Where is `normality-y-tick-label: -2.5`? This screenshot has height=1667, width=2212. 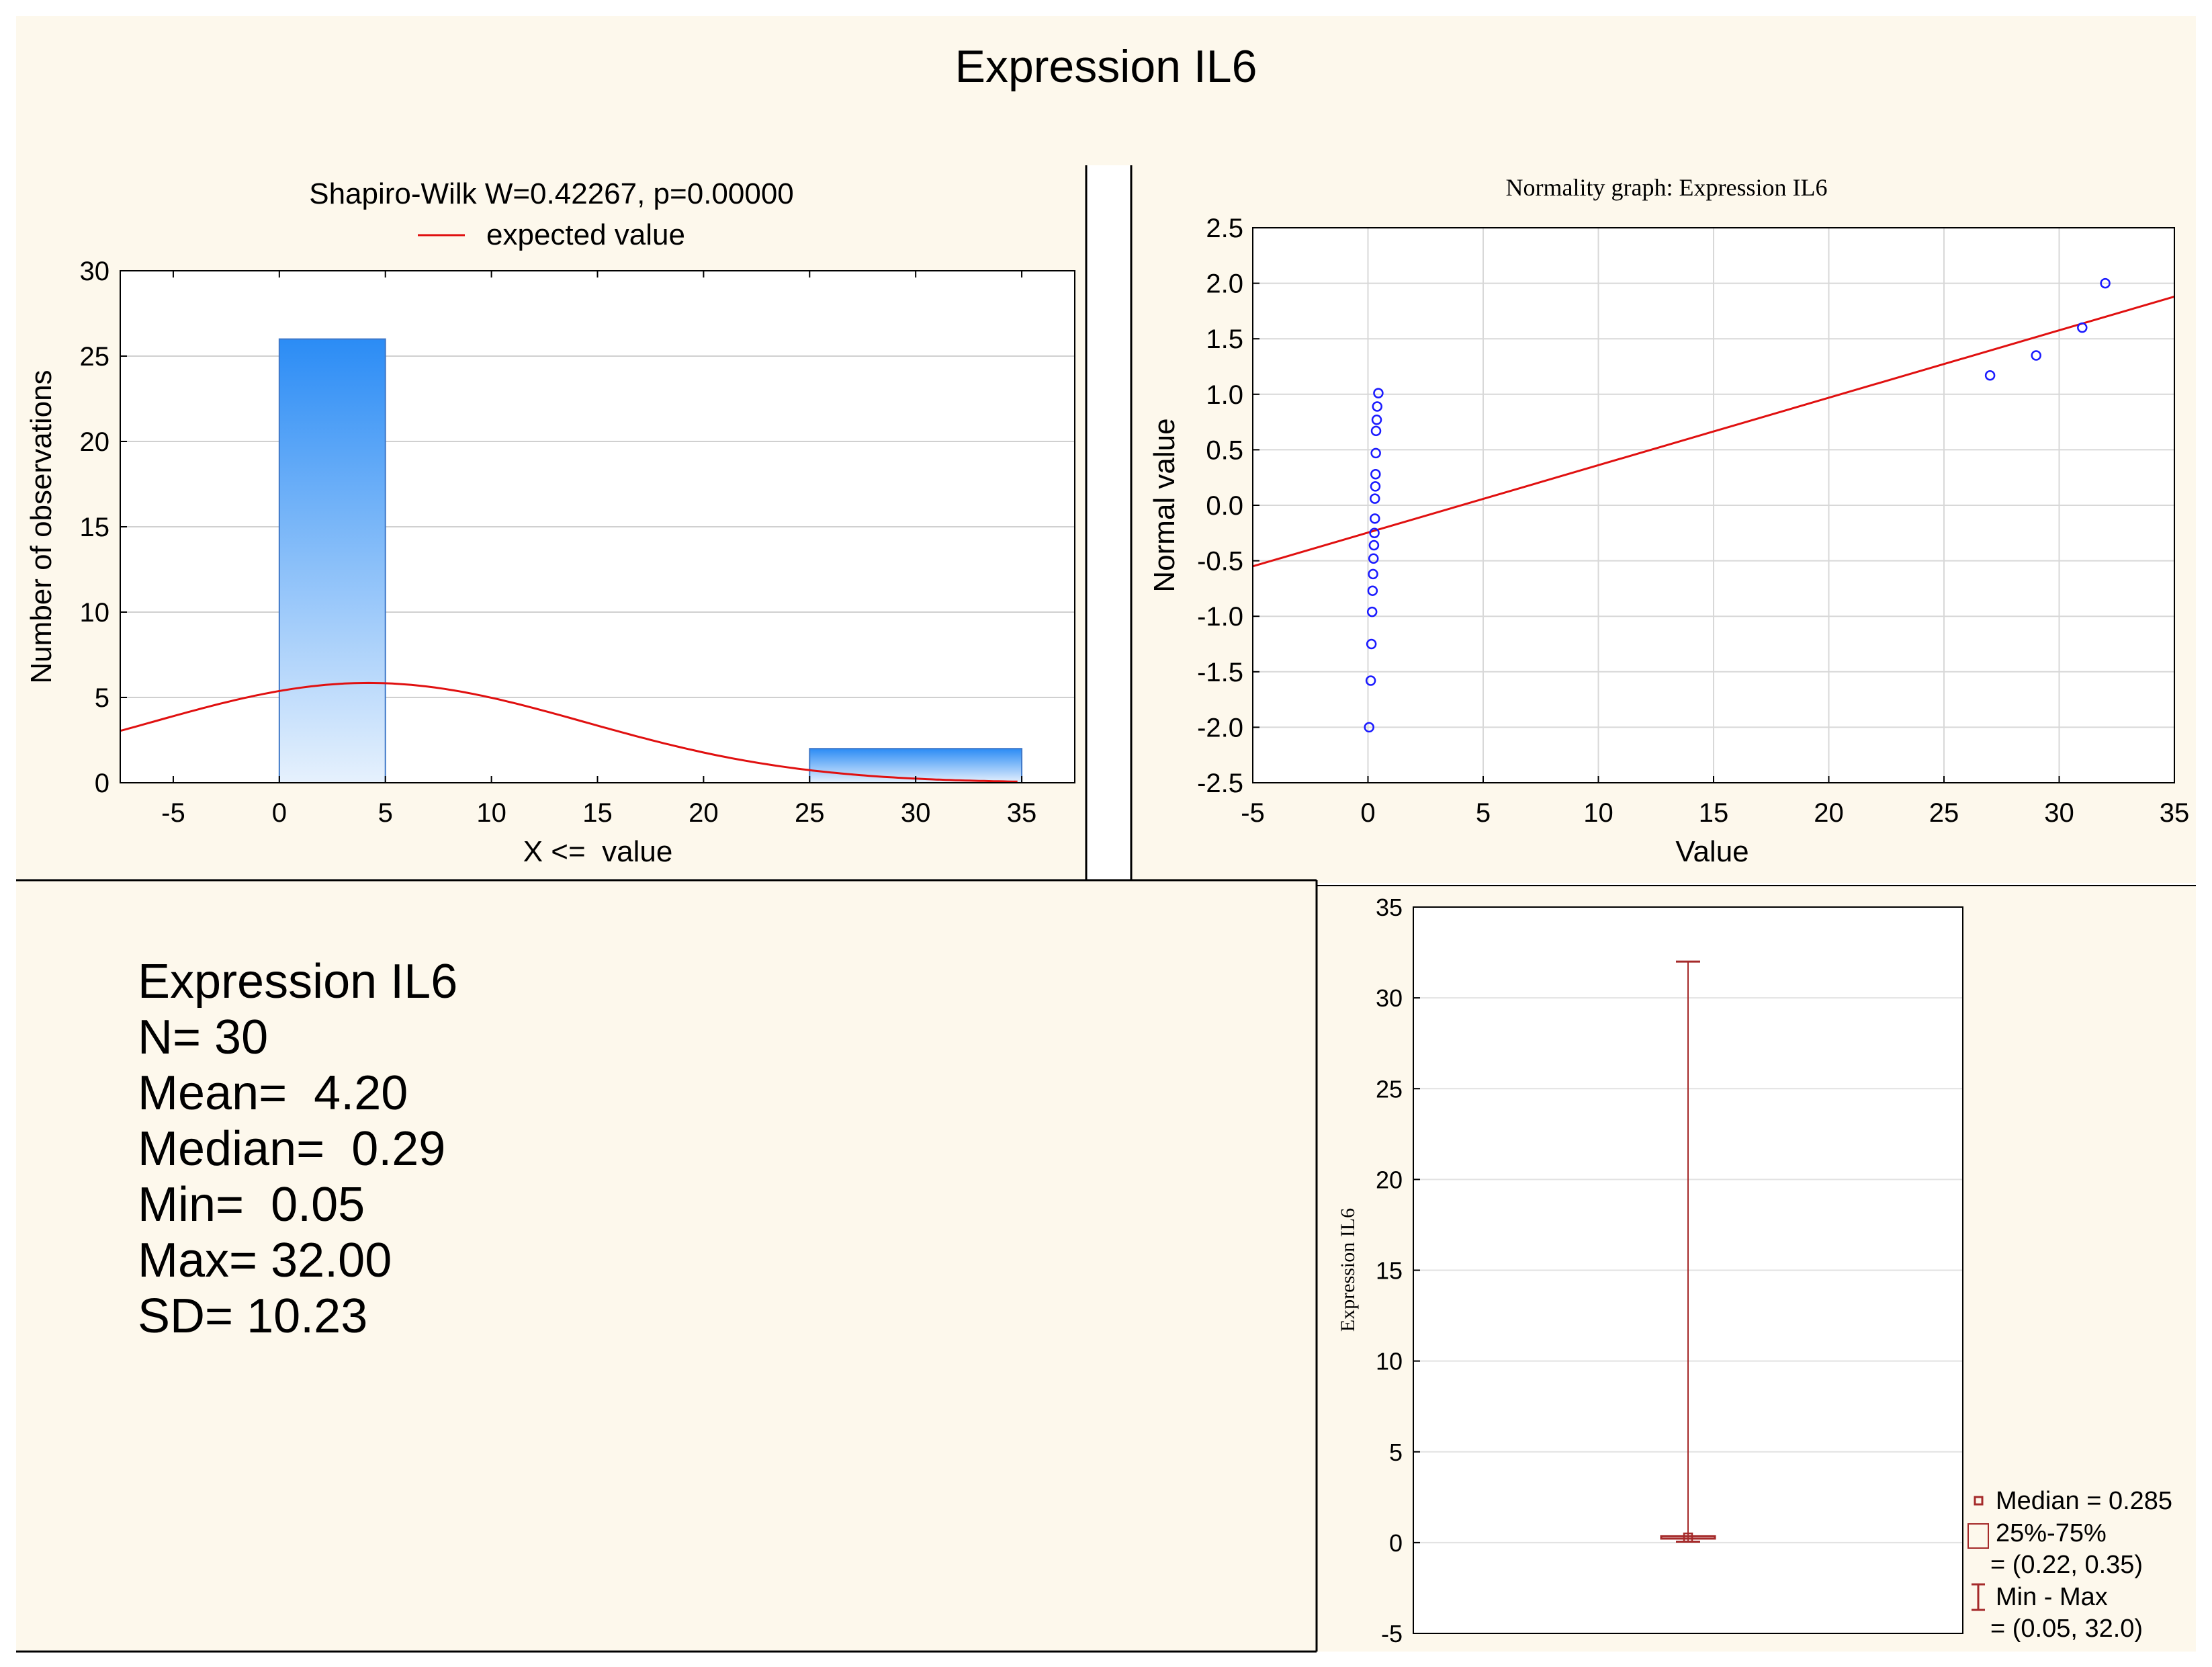
normality-y-tick-label: -2.5 is located at coordinates (1220, 783).